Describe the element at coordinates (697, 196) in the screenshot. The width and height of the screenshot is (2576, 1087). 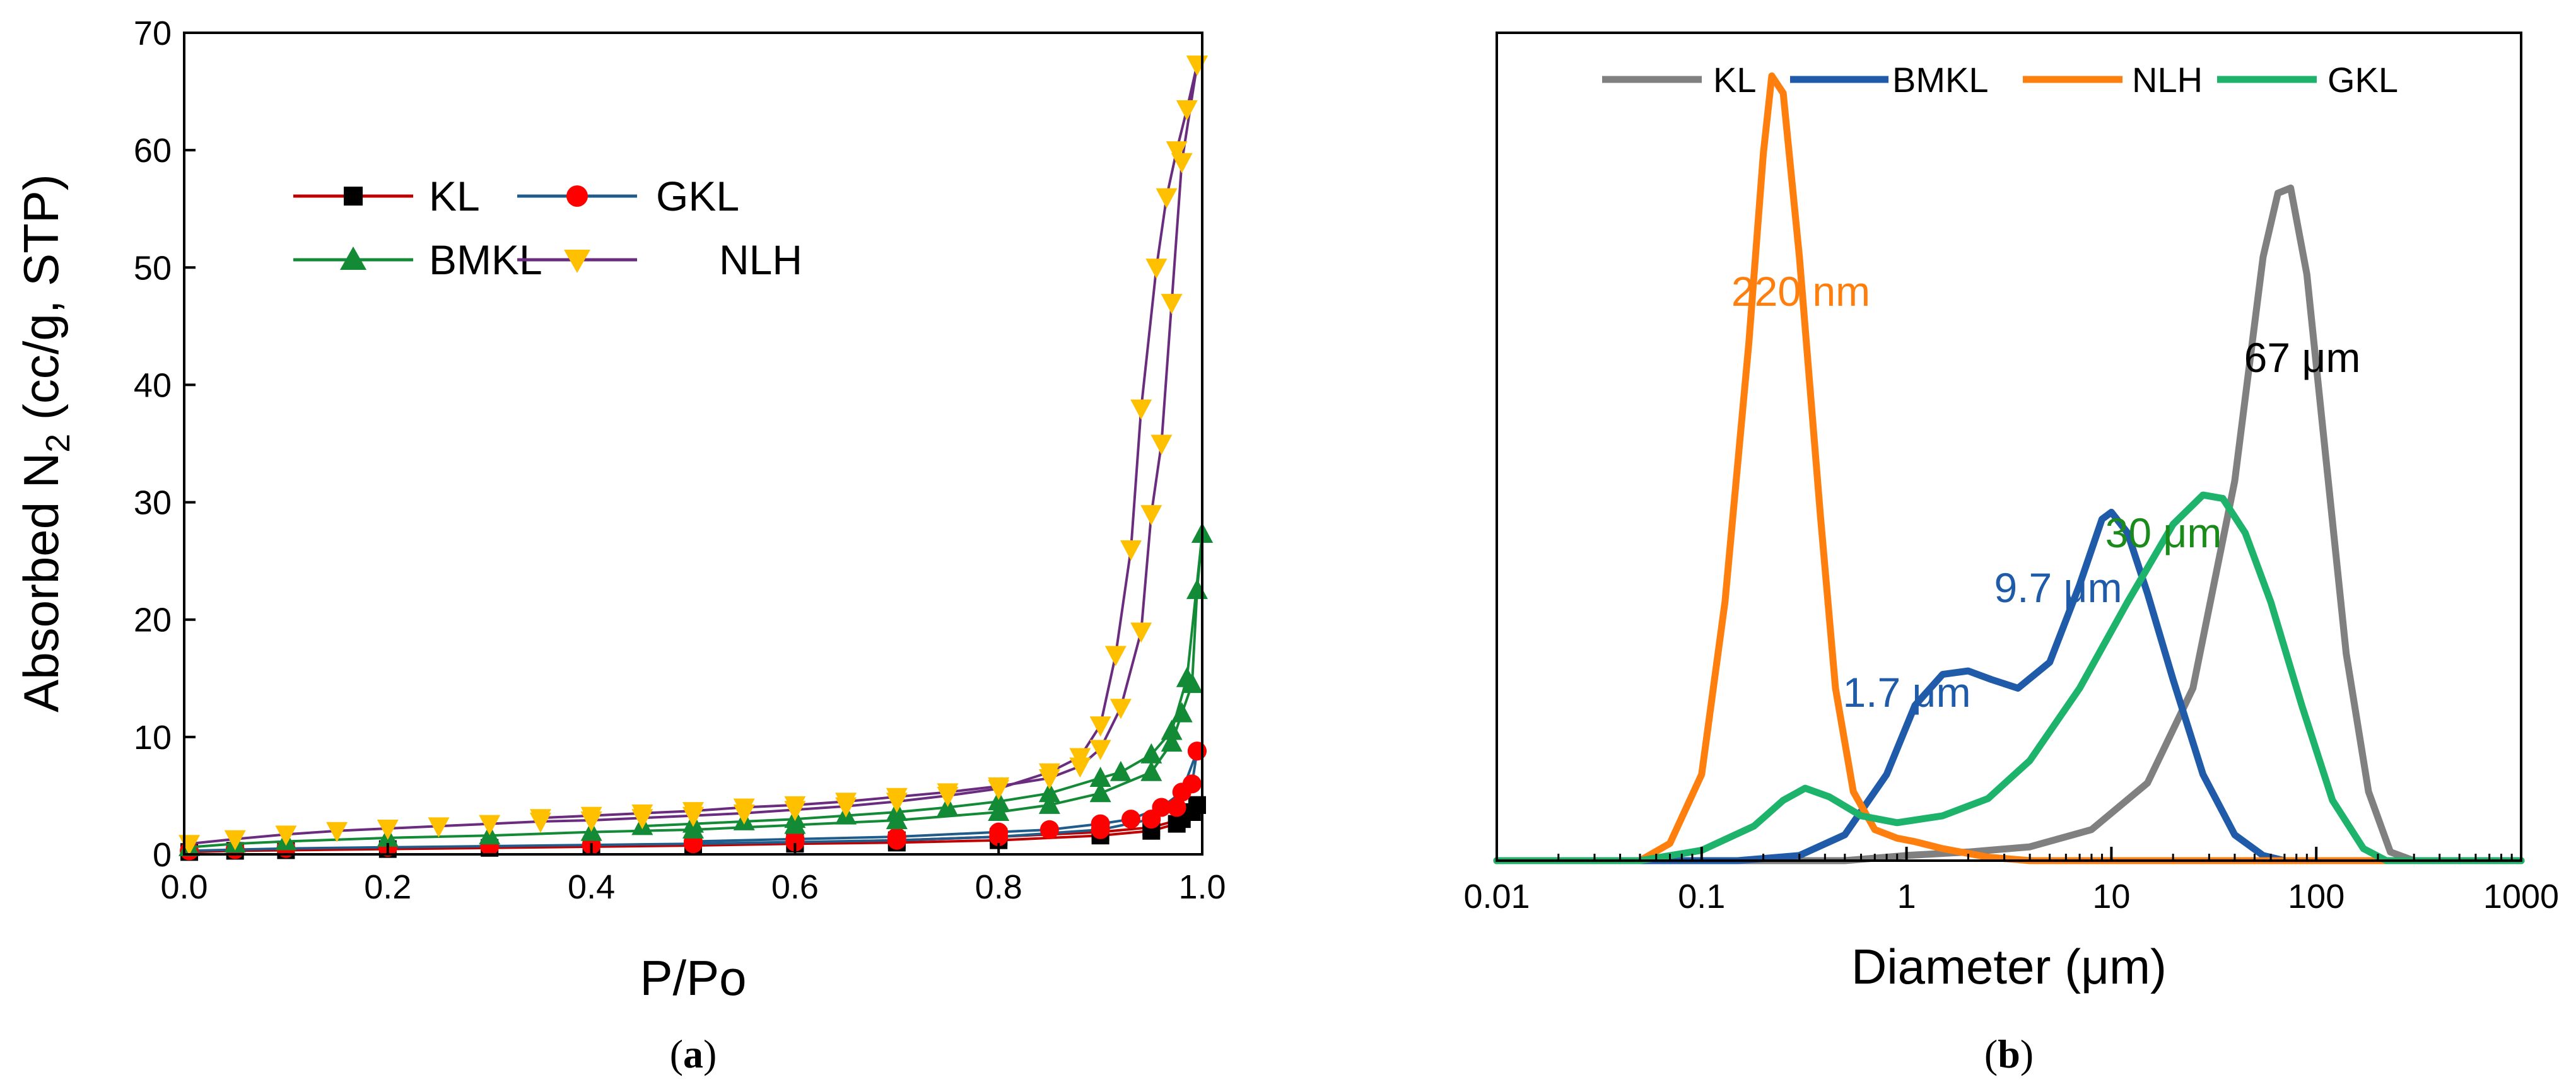
I see `legend-label-gkl: GKL` at that location.